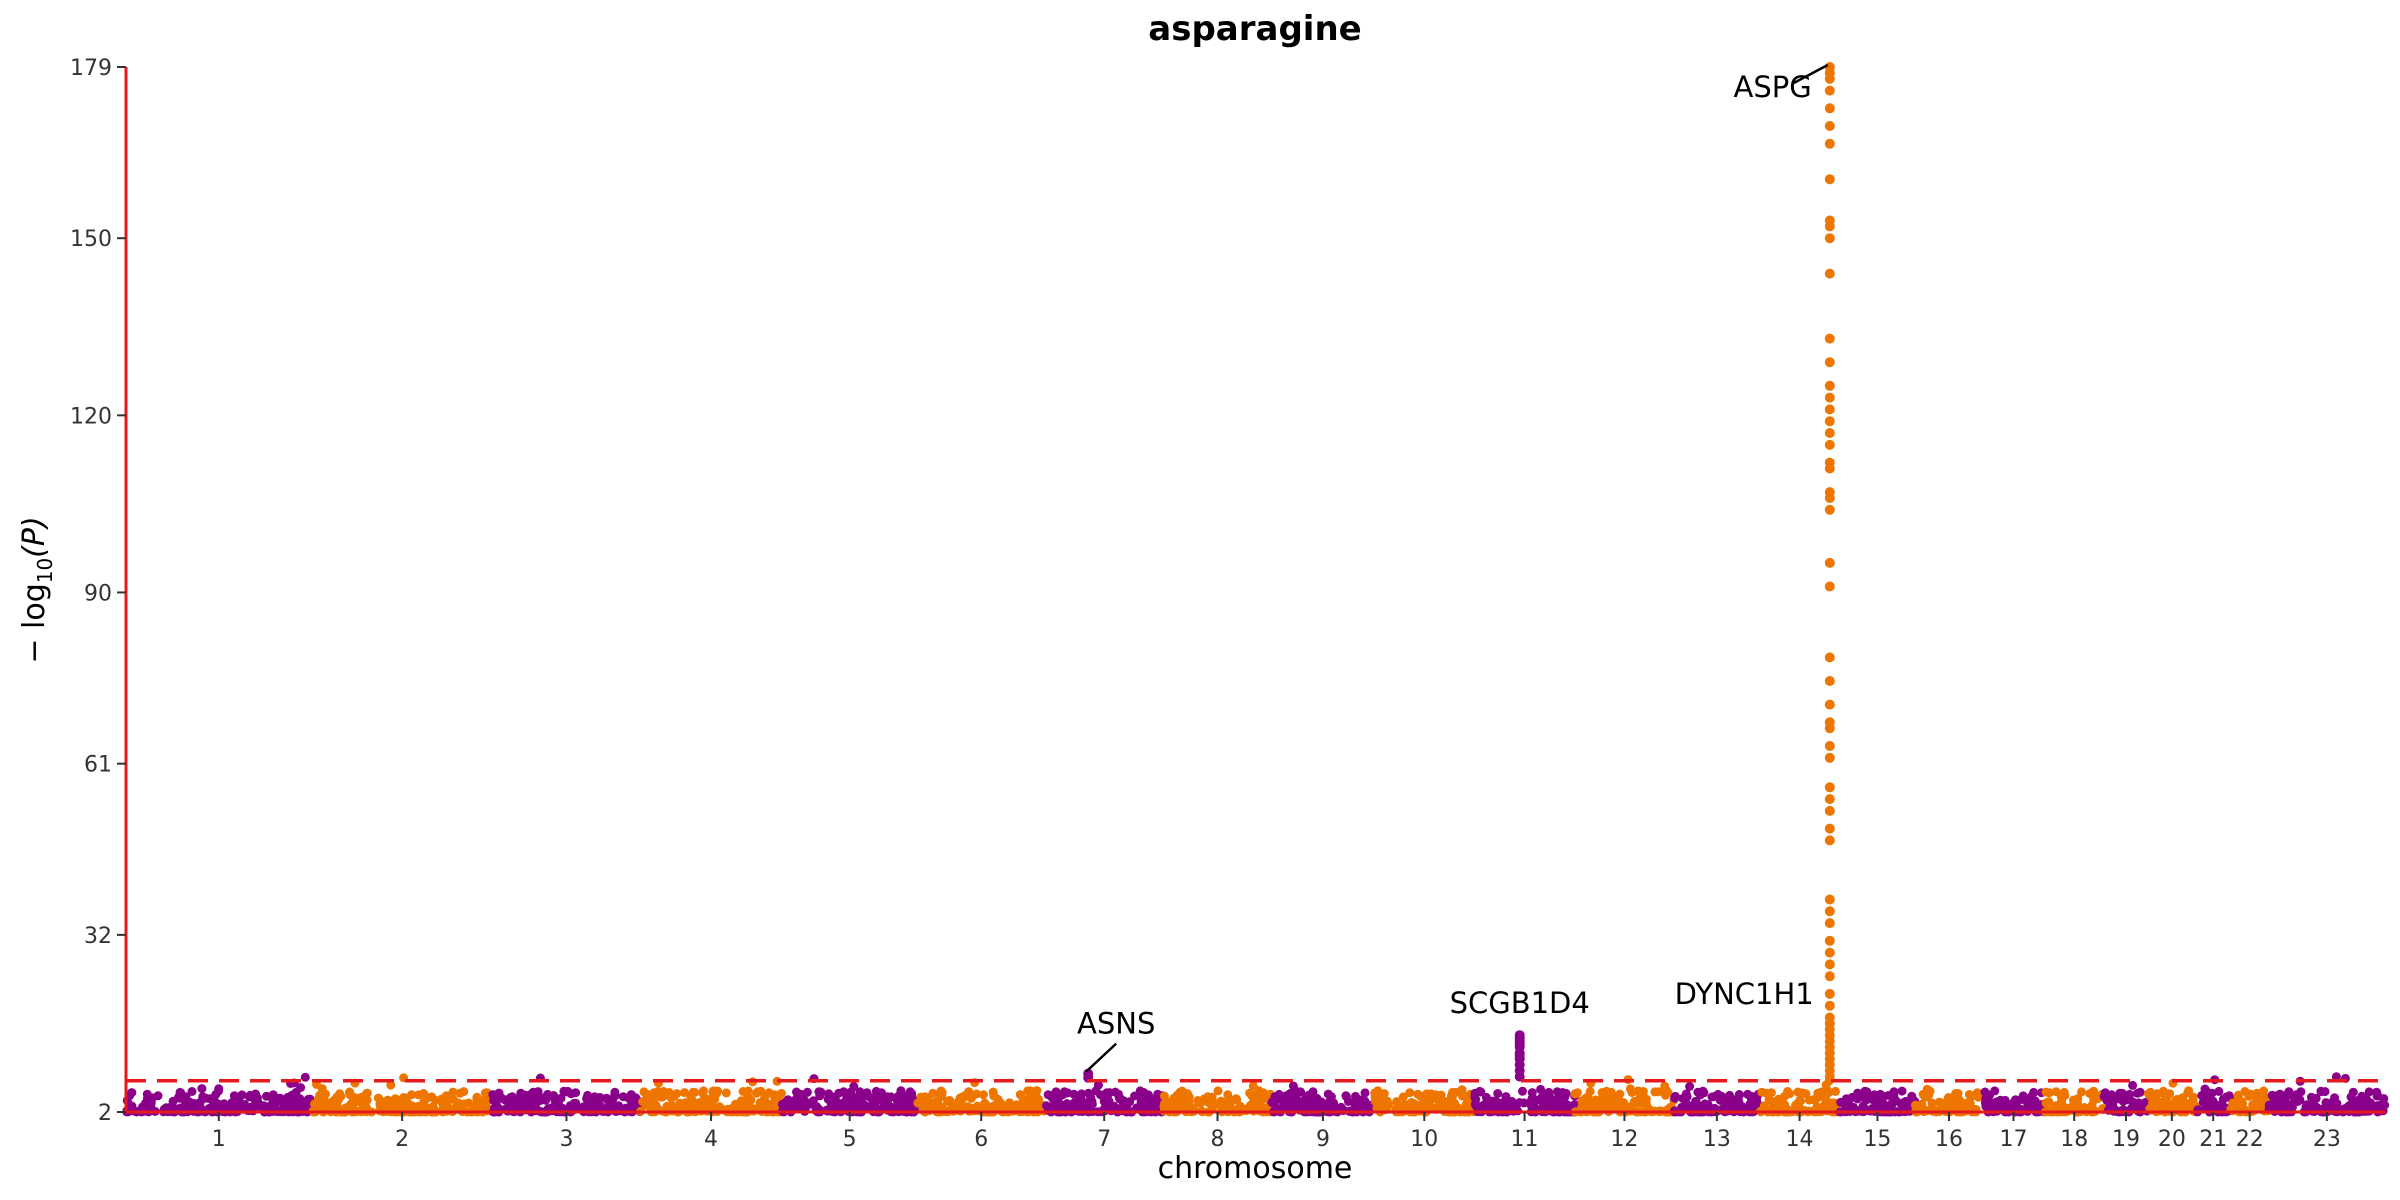 This screenshot has width=2400, height=1200. Describe the element at coordinates (1276, 1132) in the screenshot. I see `x-axis-ticks: 1 2 3 4 5 6 7 8 9 10 11 12 13 14 15 16 17 18 19 20 21 22 23` at that location.